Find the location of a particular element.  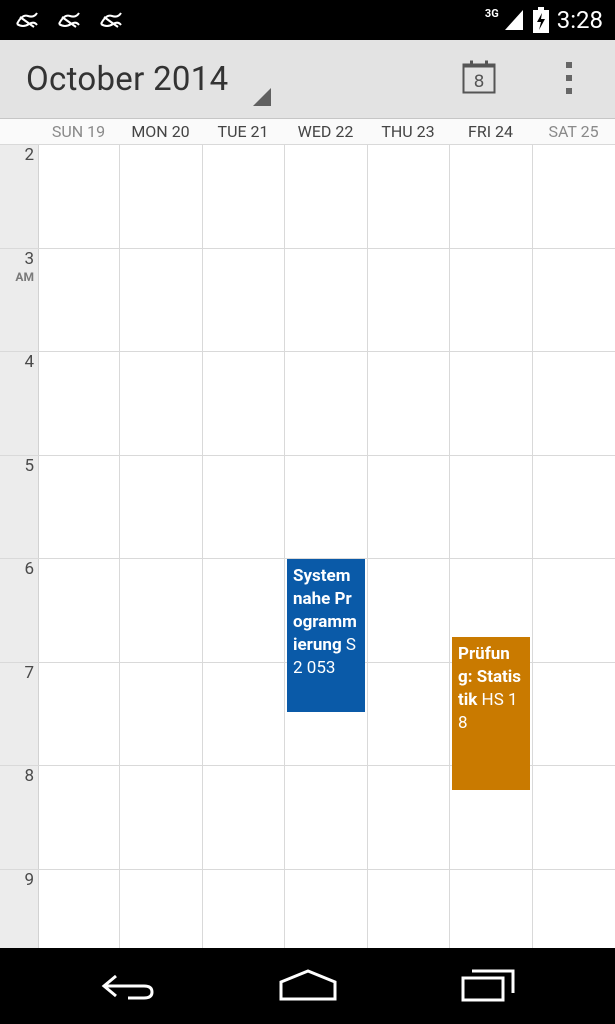

notification-icons is located at coordinates (69, 20).